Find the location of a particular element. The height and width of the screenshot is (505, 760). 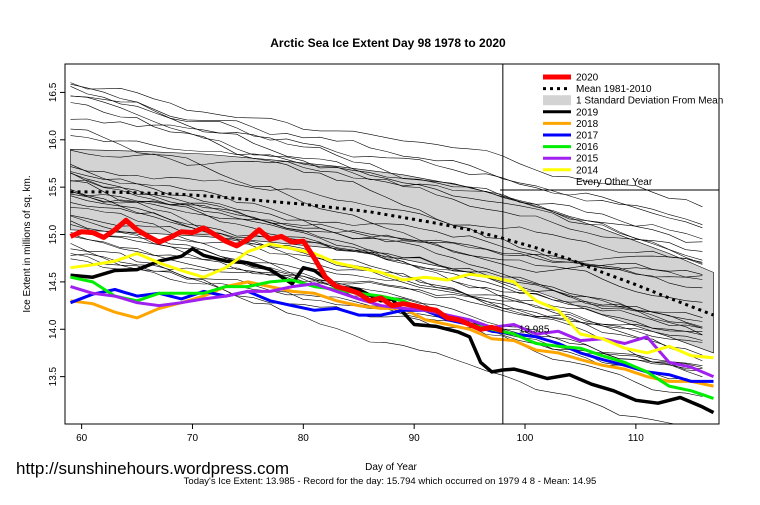

y-tick-label: 16.5 is located at coordinates (53, 92).